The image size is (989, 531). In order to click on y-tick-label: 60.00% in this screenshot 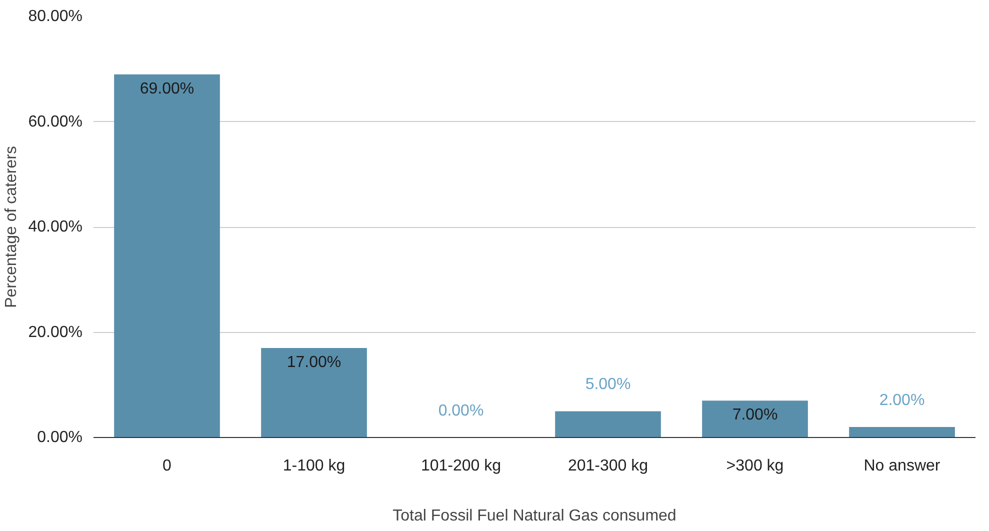, I will do `click(55, 121)`.